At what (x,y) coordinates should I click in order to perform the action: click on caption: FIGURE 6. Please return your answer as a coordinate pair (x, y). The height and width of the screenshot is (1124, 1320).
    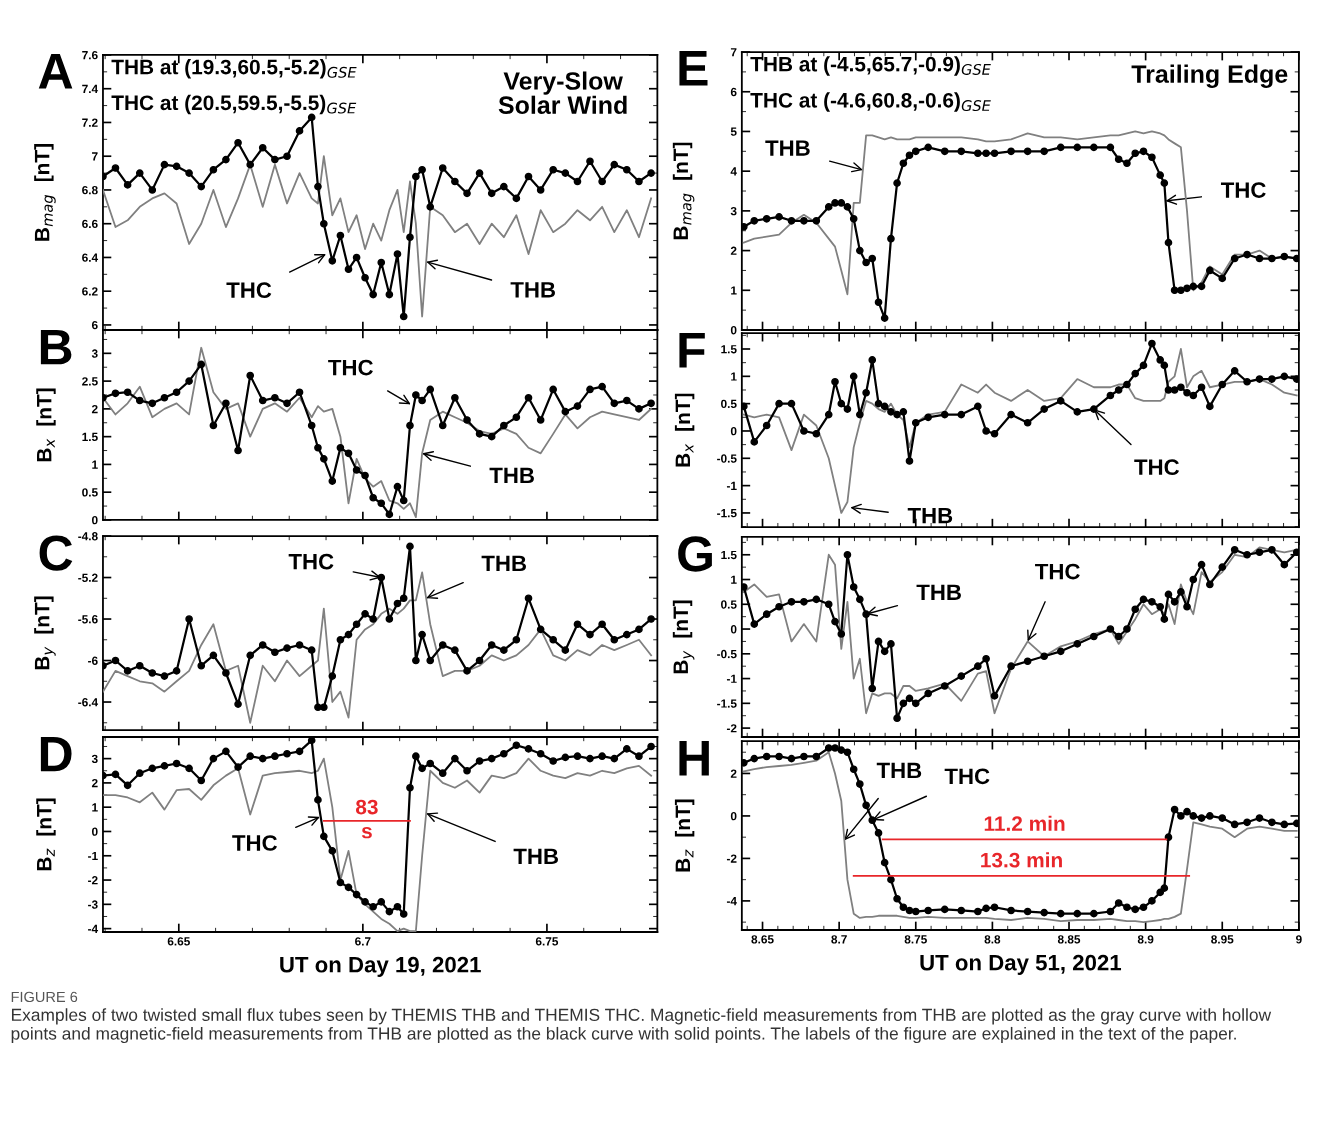
    Looking at the image, I should click on (44, 997).